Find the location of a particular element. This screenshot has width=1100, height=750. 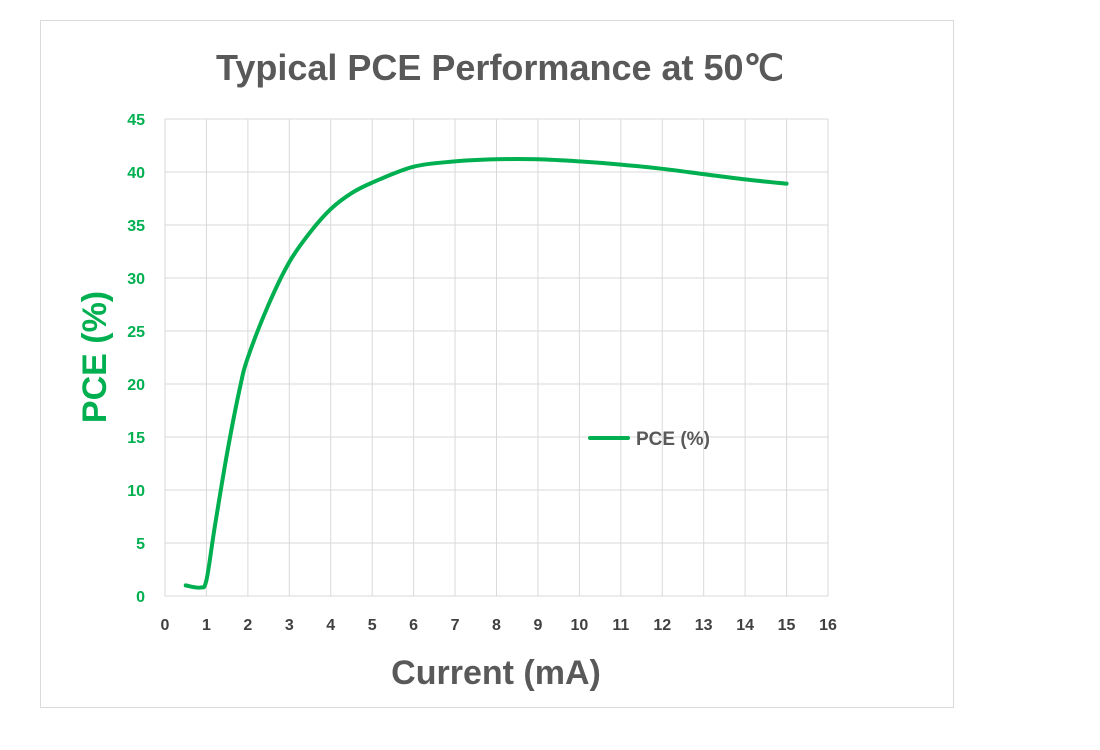

y-tick-label: 45 is located at coordinates (136, 120).